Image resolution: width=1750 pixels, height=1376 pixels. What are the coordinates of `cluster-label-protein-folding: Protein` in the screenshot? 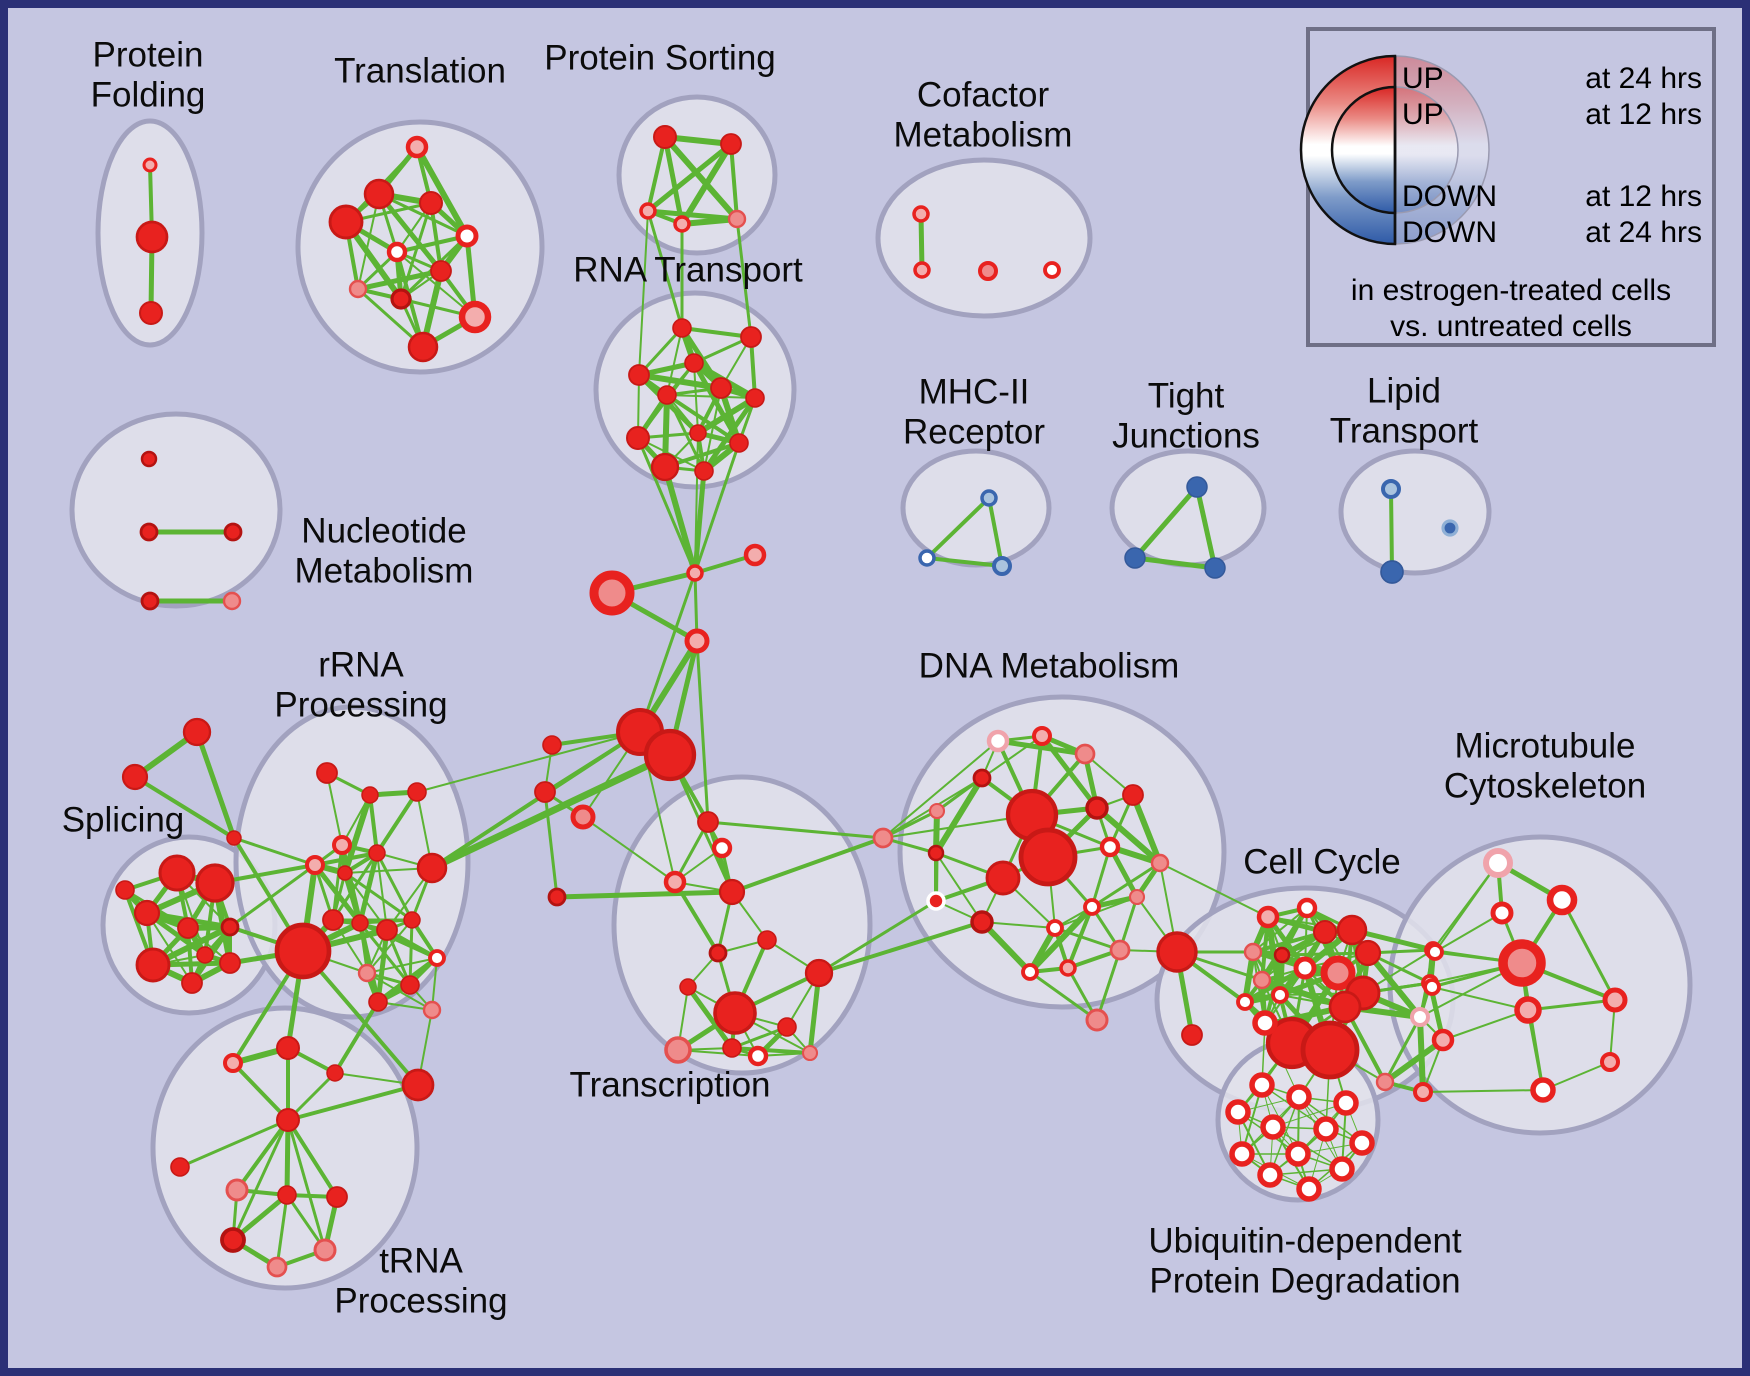 It's located at (148, 54).